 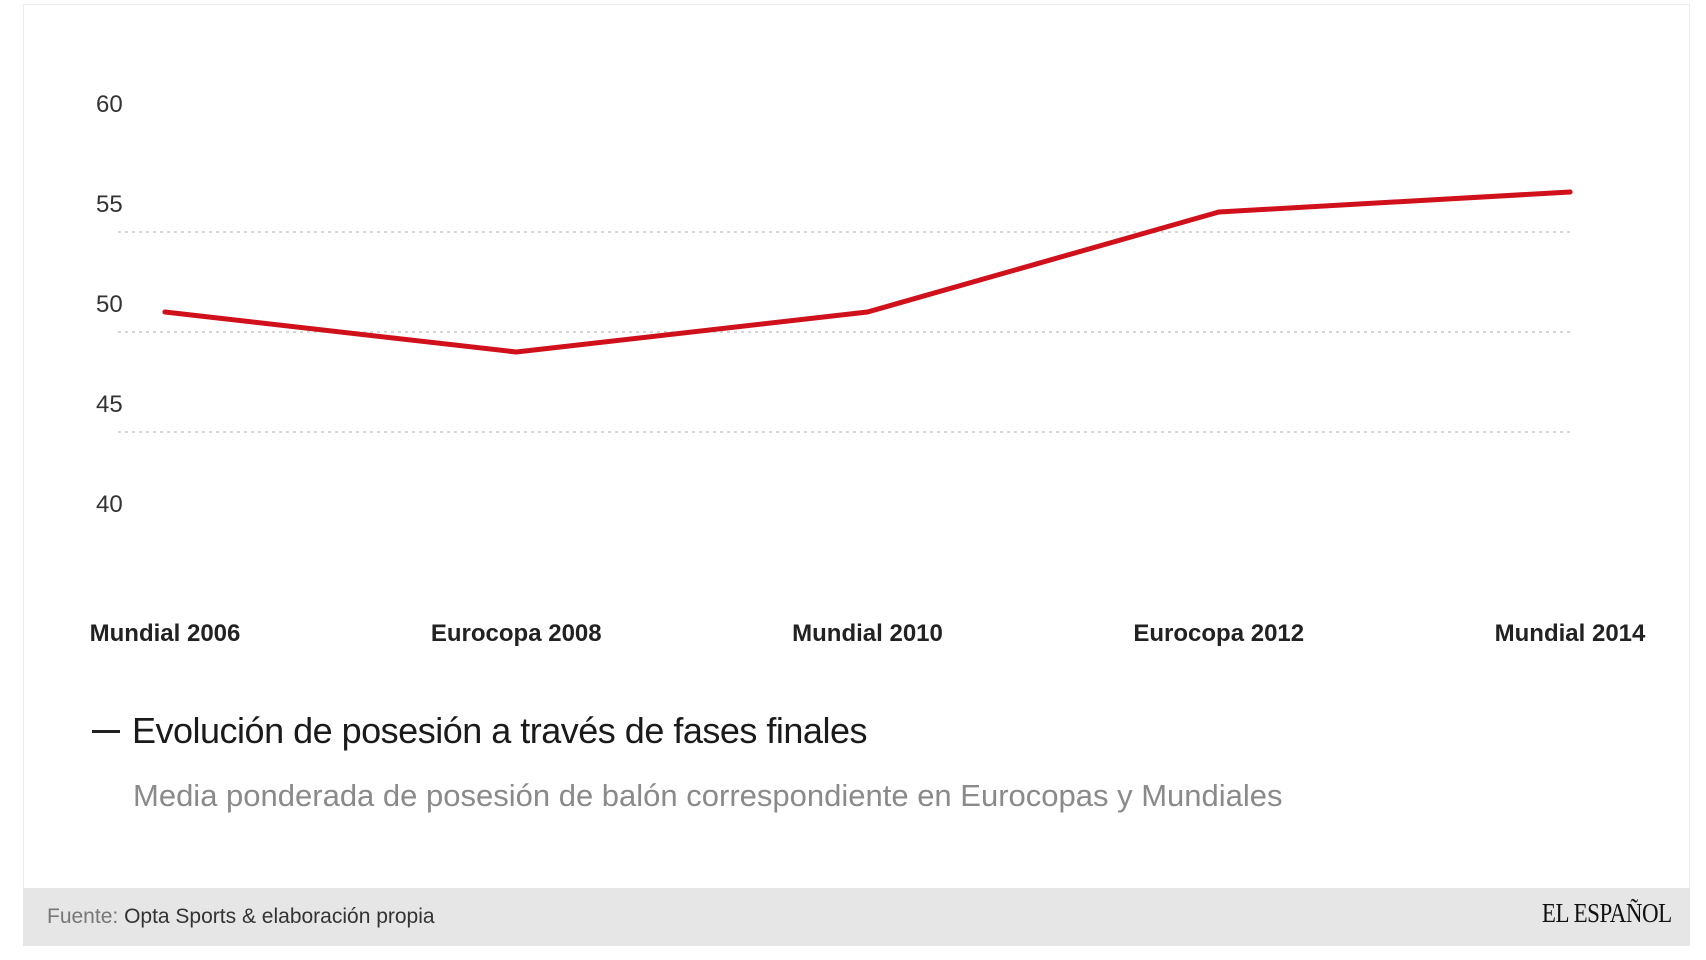 I want to click on y-tick-label: 60, so click(x=109, y=104).